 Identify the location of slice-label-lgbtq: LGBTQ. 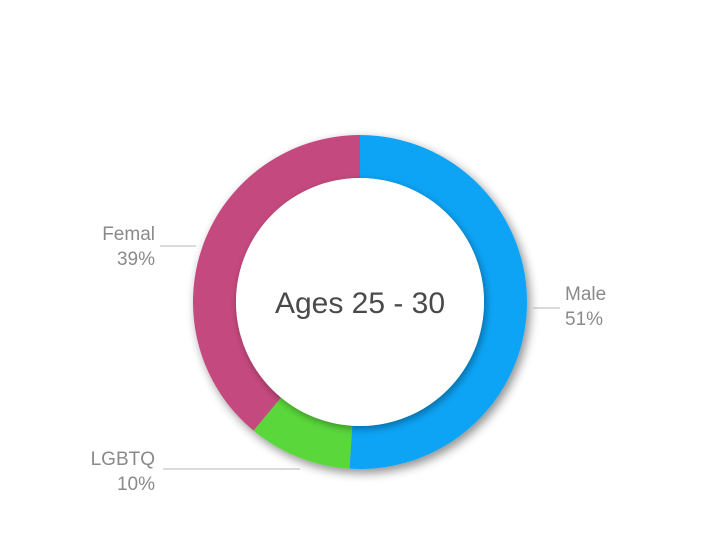
(123, 459).